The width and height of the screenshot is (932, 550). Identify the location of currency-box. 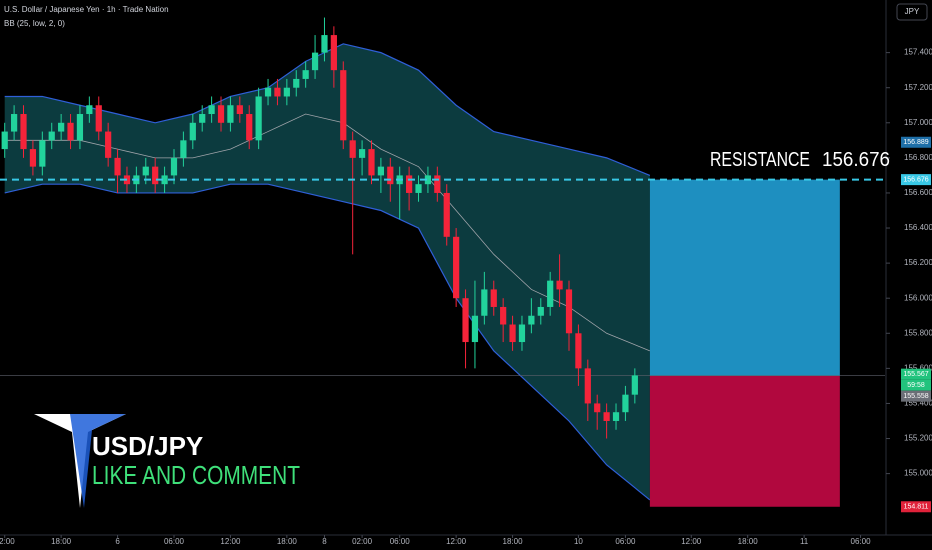
(912, 12).